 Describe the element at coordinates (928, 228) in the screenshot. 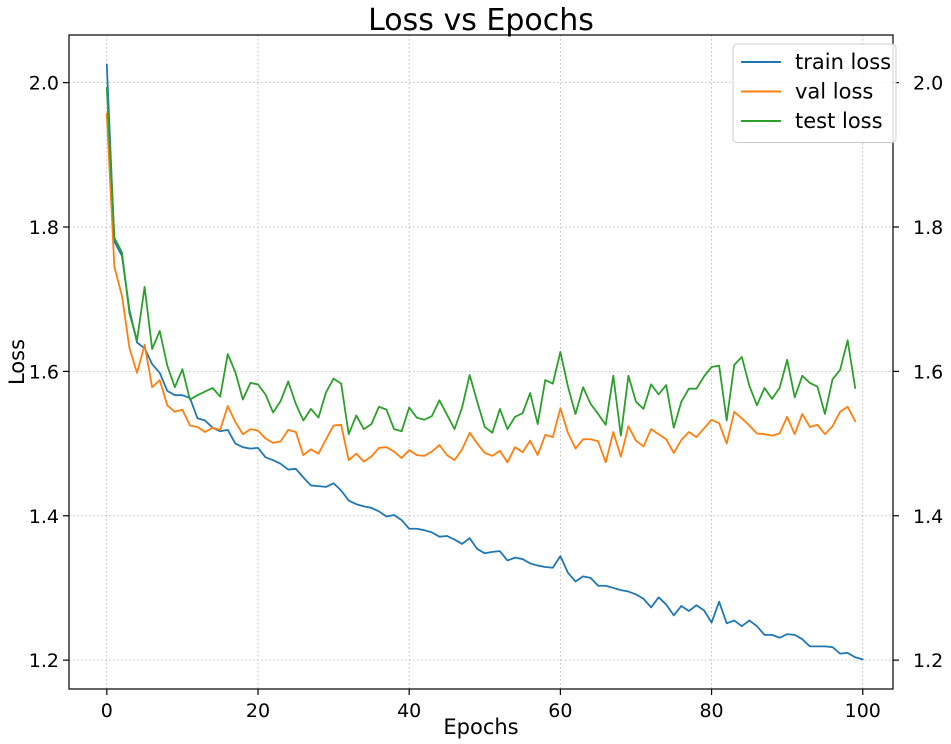

I see `y-tick-label-right: 1.8` at that location.